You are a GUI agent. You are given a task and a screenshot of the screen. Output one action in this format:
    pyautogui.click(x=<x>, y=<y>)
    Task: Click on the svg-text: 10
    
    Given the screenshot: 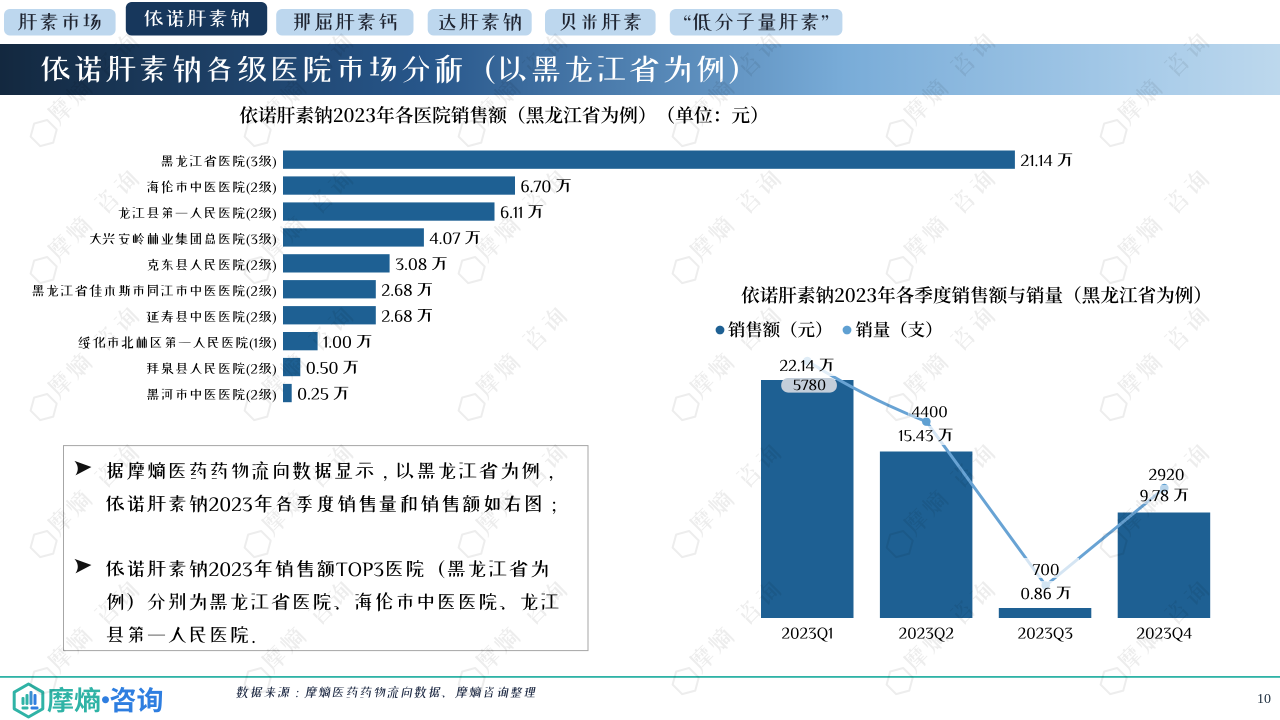 What is the action you would take?
    pyautogui.click(x=1264, y=699)
    